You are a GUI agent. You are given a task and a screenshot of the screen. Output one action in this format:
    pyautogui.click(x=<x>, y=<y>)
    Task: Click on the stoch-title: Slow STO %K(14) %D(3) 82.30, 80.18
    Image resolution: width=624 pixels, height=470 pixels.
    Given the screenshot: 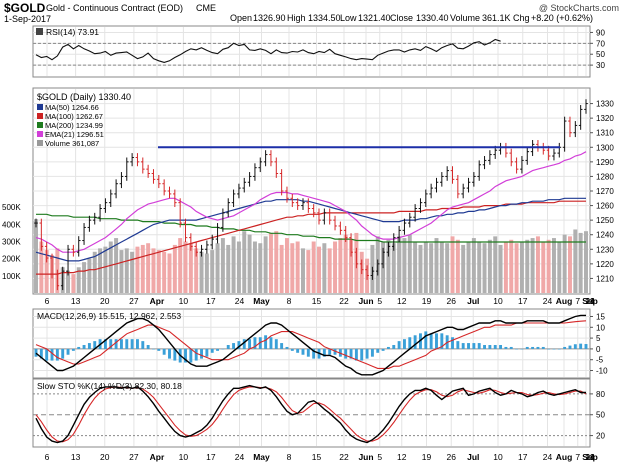 What is the action you would take?
    pyautogui.click(x=109, y=386)
    